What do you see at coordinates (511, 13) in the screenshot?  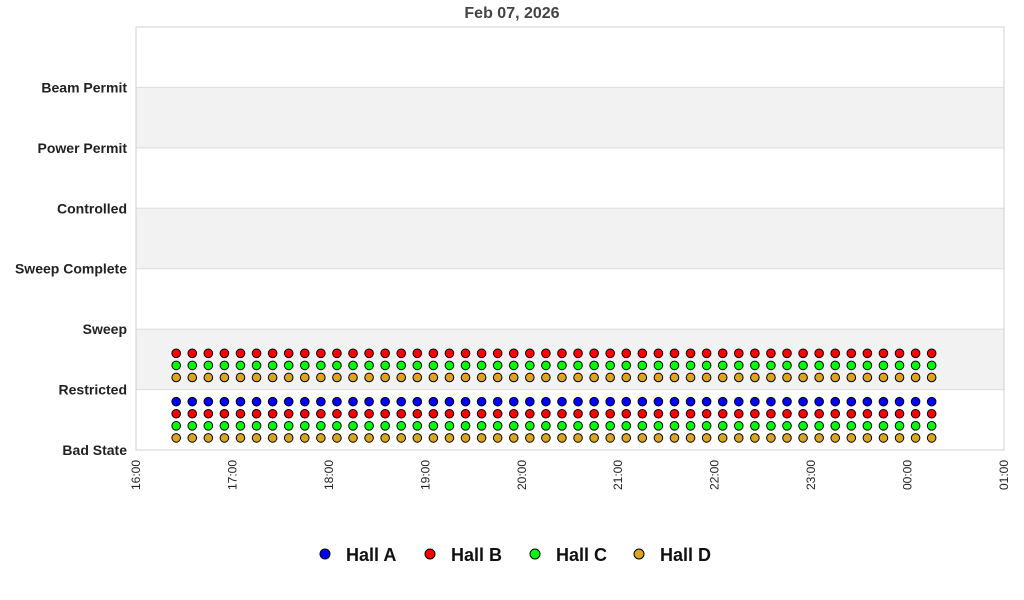 I see `chart-title: Feb 07, 2026` at bounding box center [511, 13].